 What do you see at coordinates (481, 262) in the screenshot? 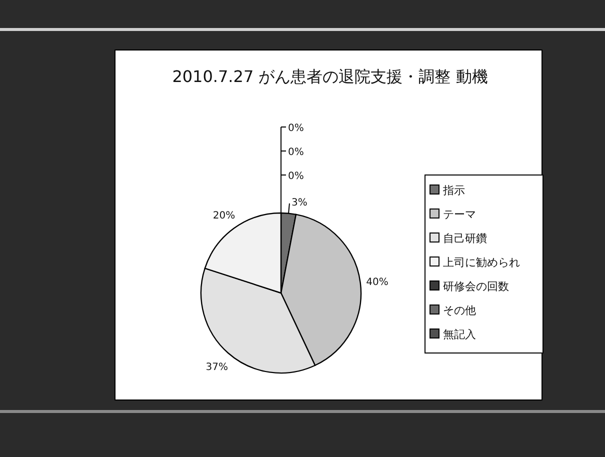
I see `legend-label: 上司に勧められ` at bounding box center [481, 262].